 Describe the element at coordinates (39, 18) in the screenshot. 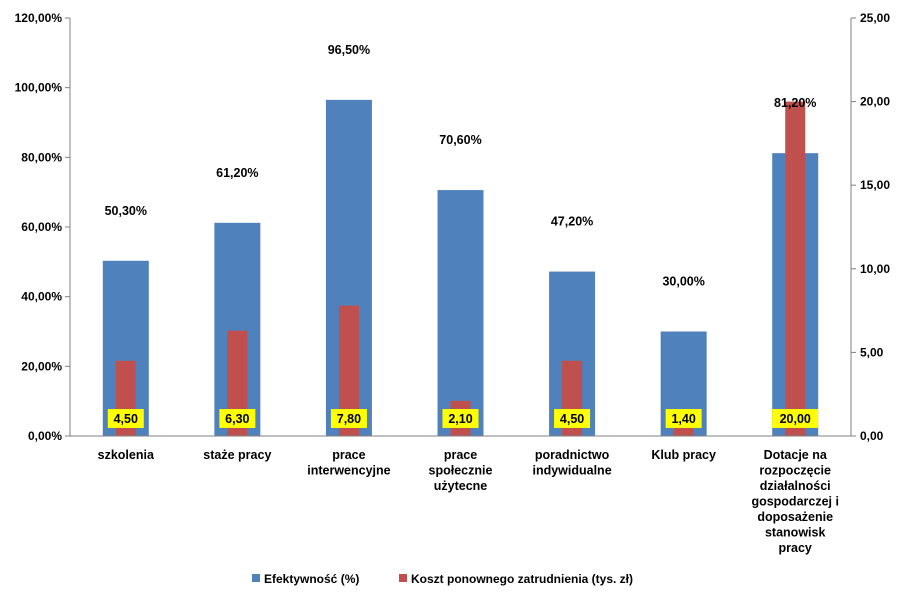

I see `left-tick-label: 120,00%` at that location.